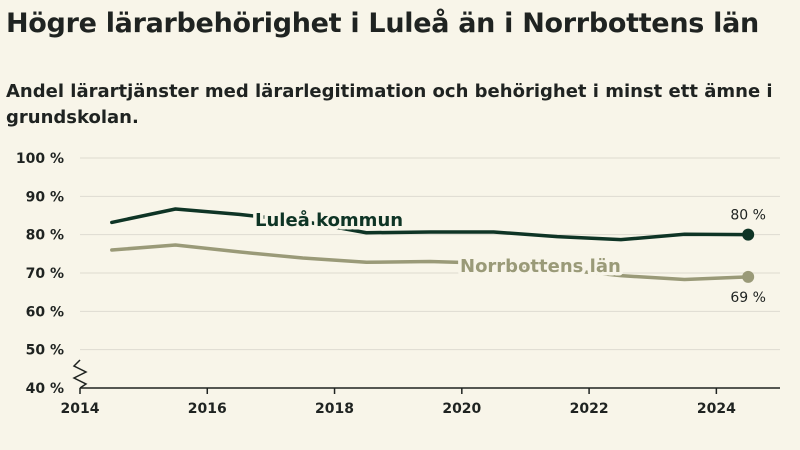  What do you see at coordinates (45, 197) in the screenshot?
I see `y-tick-label: 90 %` at bounding box center [45, 197].